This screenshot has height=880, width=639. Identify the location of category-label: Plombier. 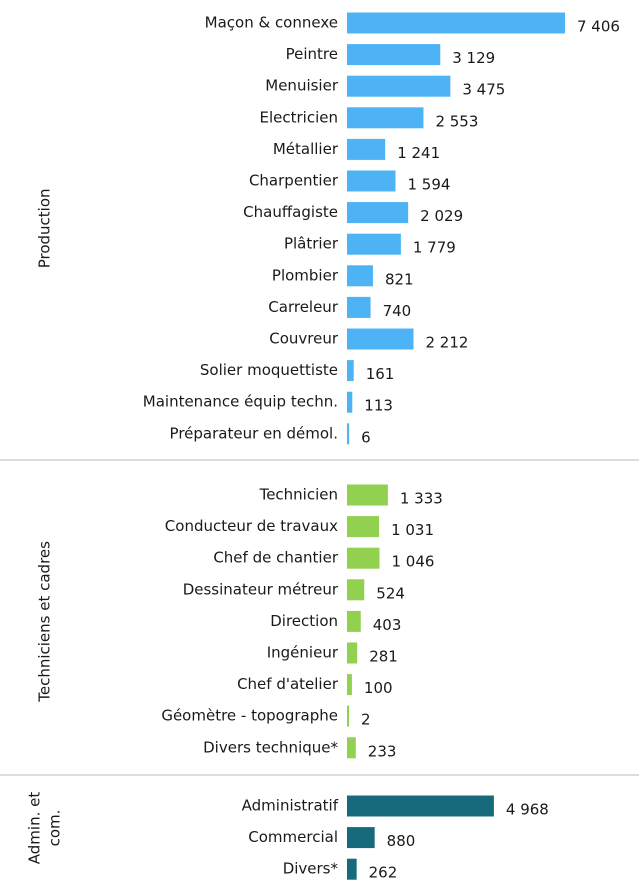
(305, 275).